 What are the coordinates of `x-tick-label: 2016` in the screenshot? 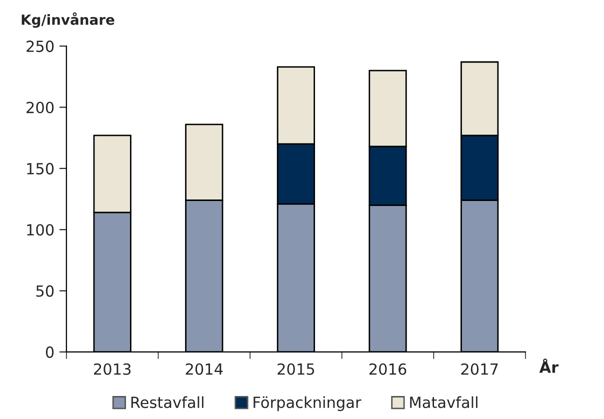 It's located at (387, 369).